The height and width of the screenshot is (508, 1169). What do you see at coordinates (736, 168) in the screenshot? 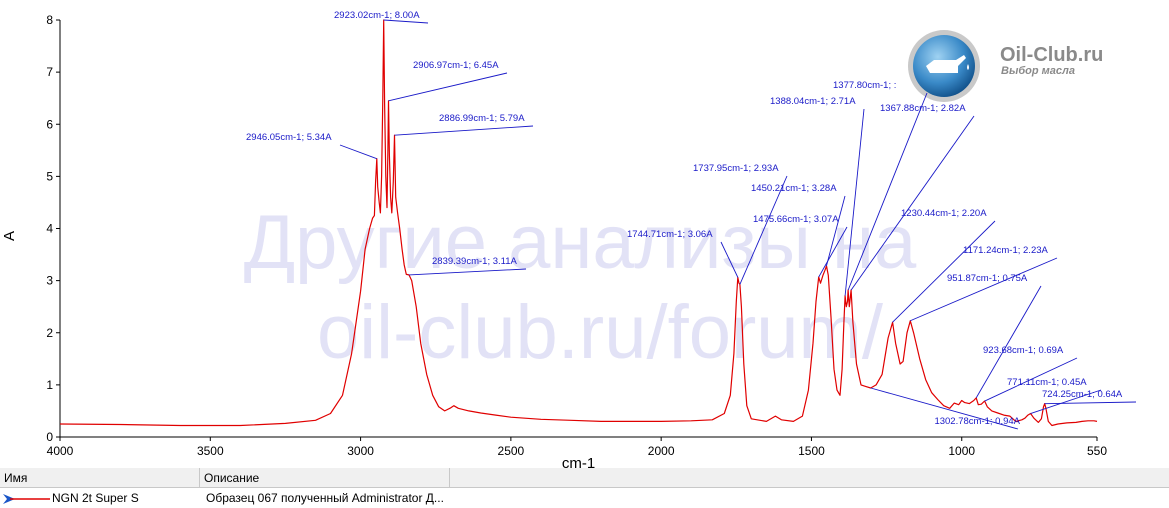
I see `peak-annotation: 1737.95cm-1; 2.93A` at bounding box center [736, 168].